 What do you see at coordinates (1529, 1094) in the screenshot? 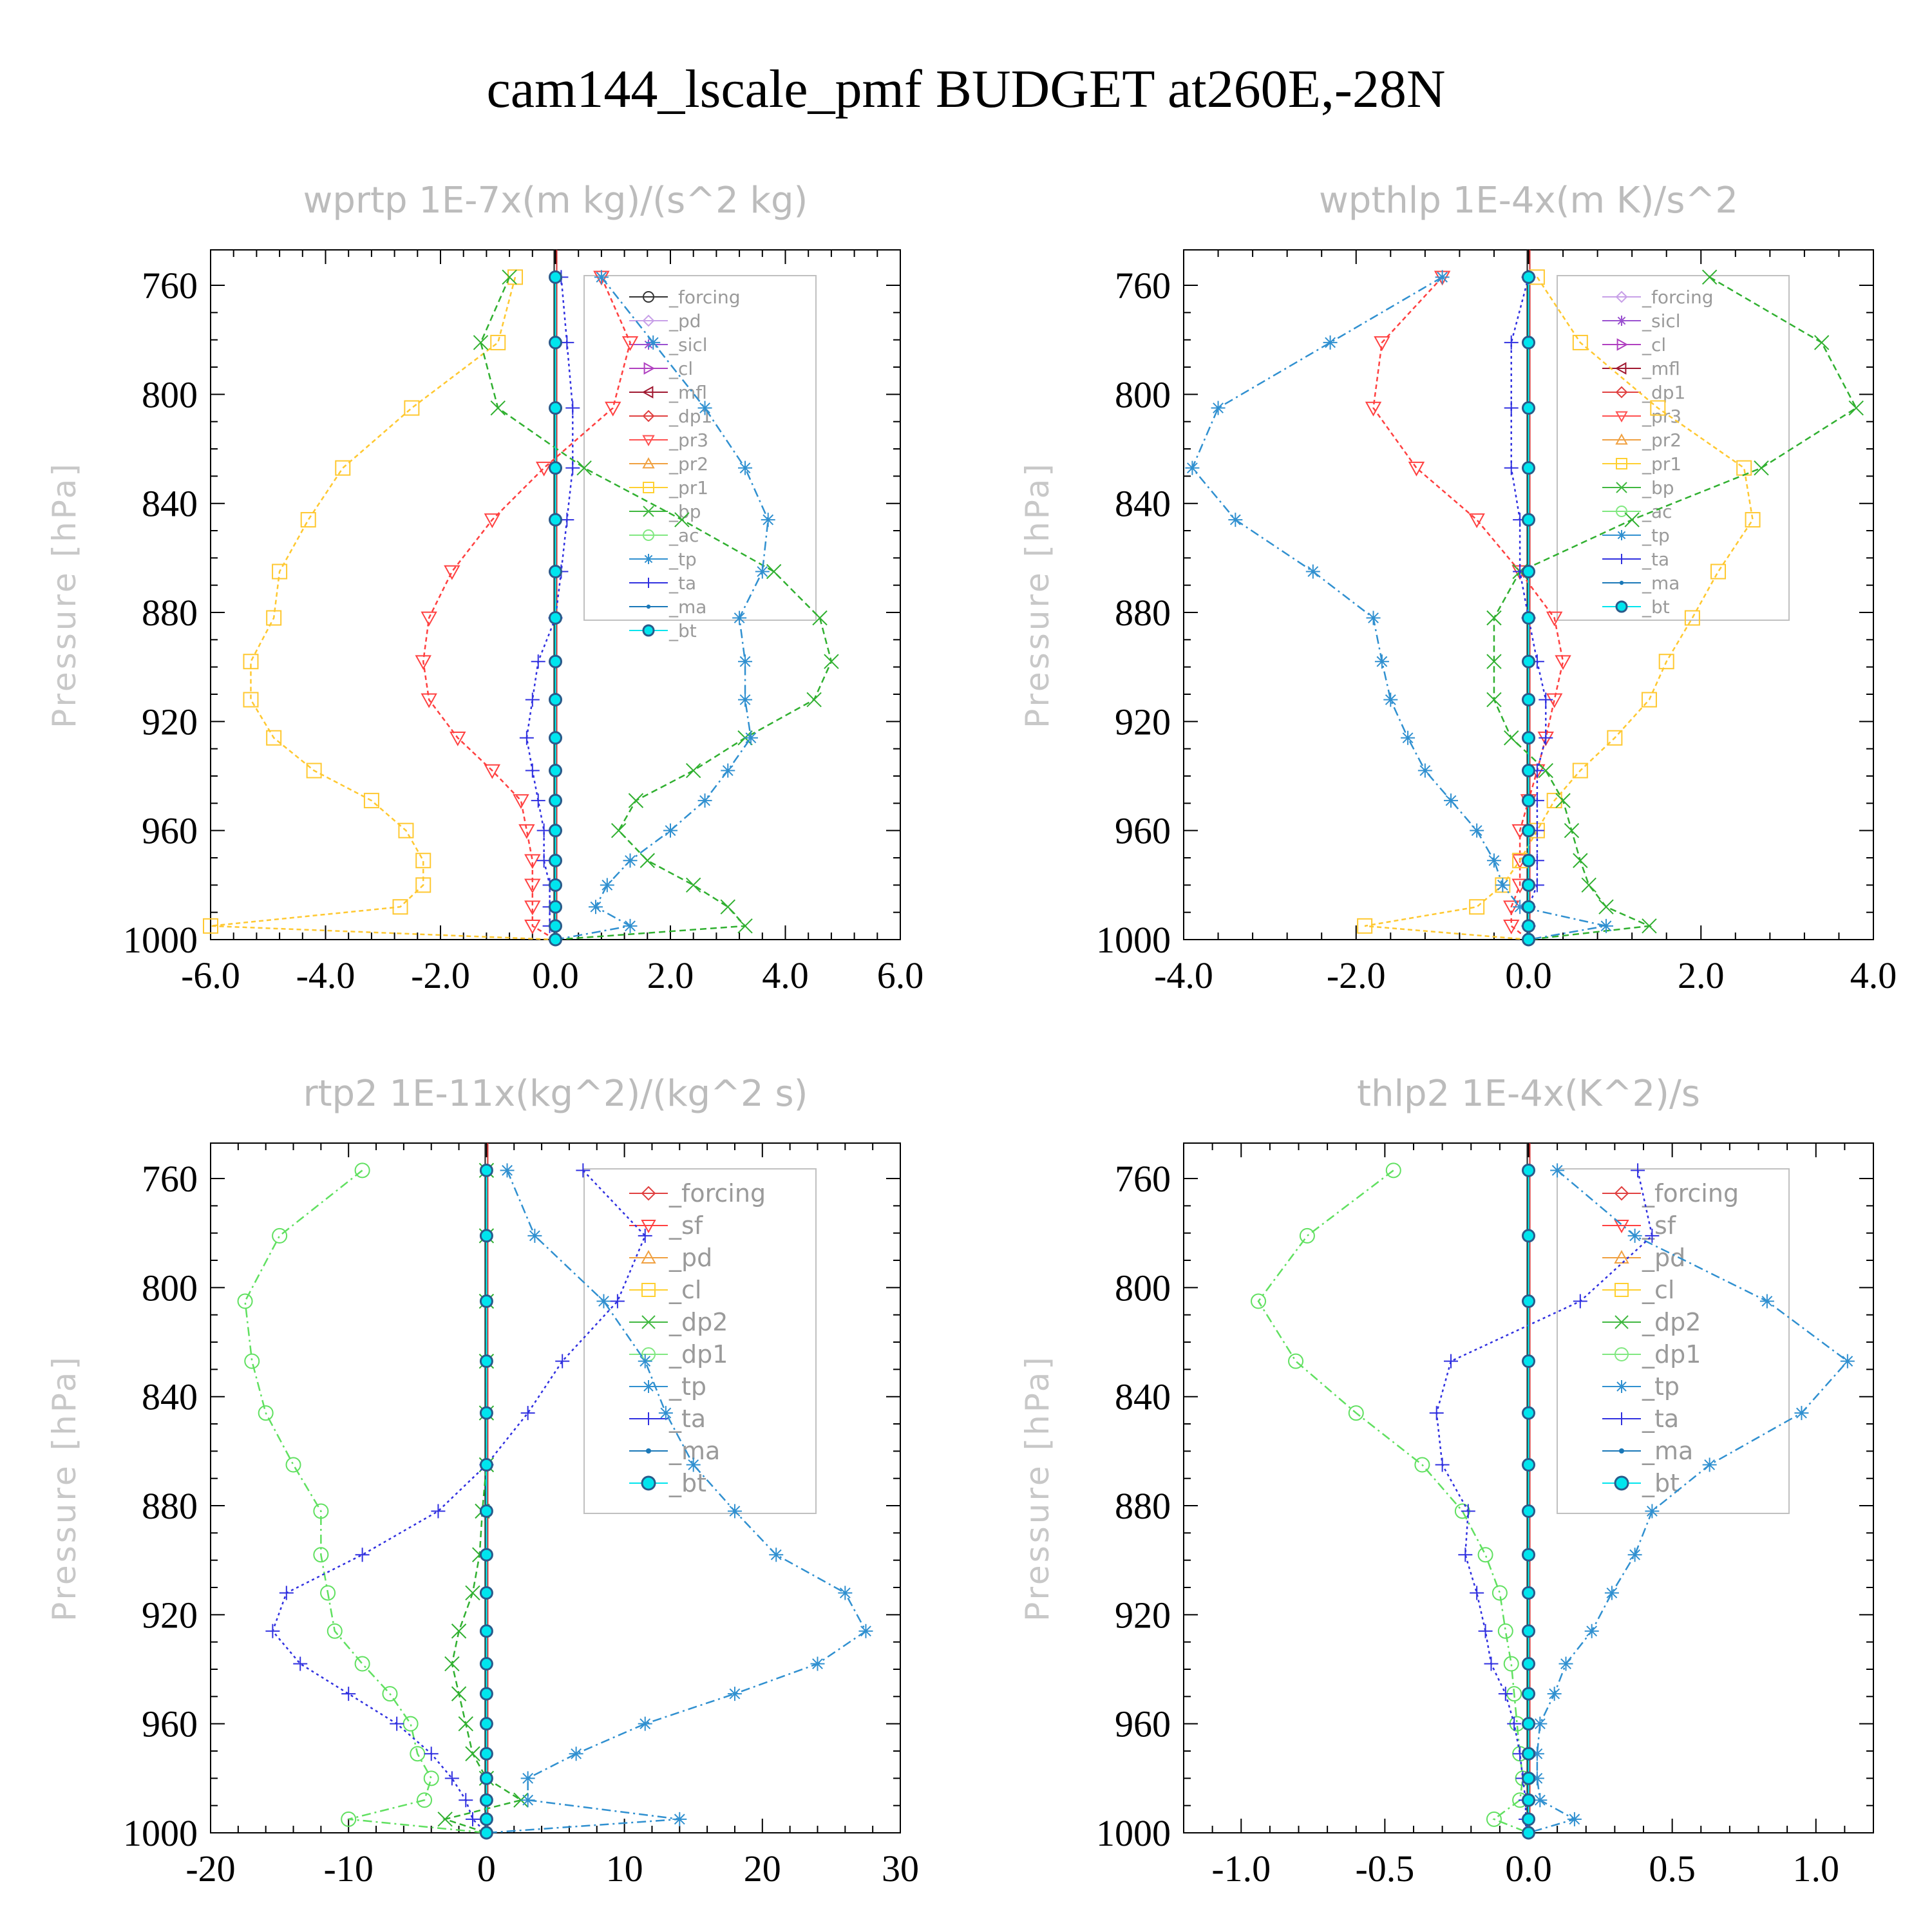
I see `panel-title: thlp2 1E-4x(K^2)/s` at bounding box center [1529, 1094].